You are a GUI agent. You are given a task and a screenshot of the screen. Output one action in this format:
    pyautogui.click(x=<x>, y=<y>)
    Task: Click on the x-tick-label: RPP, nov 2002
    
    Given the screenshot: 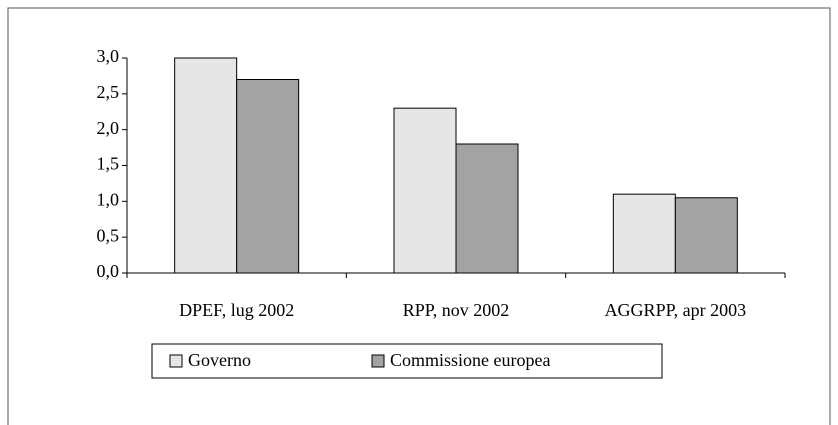 What is the action you would take?
    pyautogui.click(x=456, y=310)
    